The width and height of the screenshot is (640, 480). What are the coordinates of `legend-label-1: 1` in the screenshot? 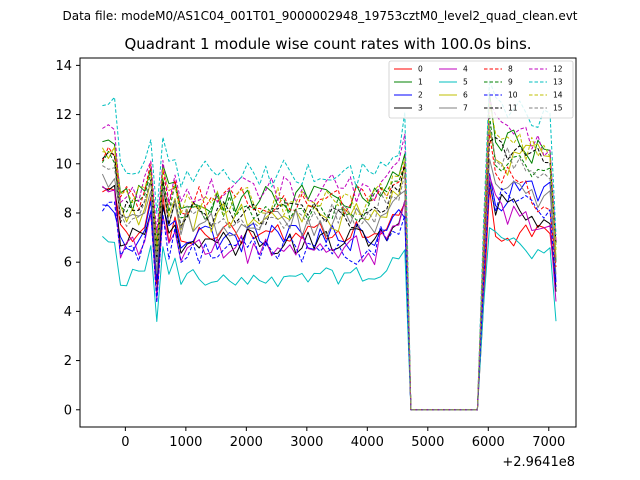 It's located at (420, 82).